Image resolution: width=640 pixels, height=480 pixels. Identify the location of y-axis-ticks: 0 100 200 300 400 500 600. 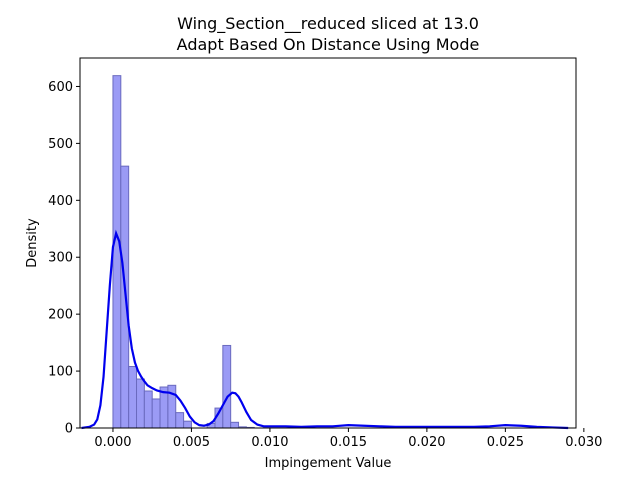
(64, 258).